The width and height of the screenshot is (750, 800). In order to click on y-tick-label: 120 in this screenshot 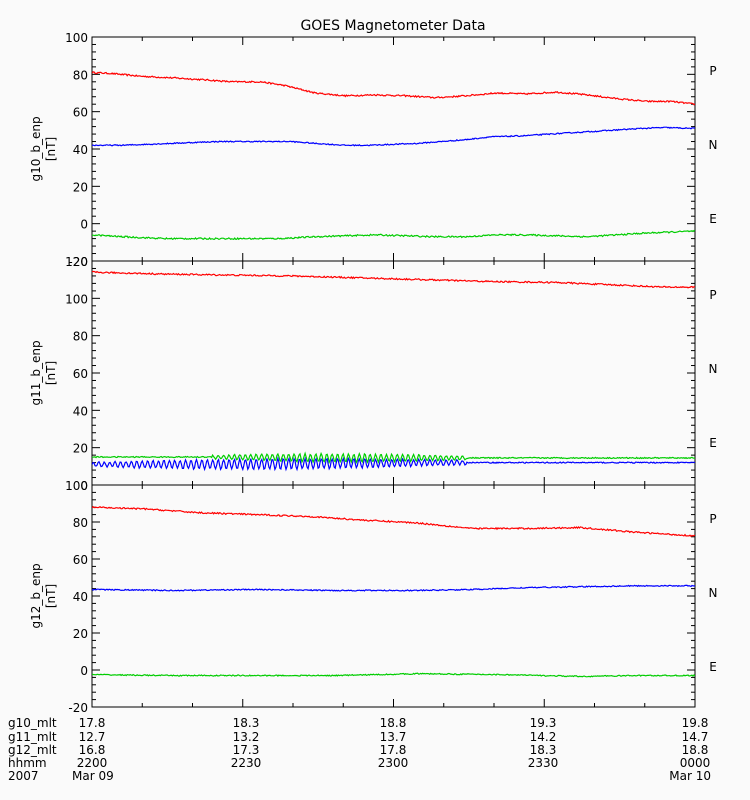, I will do `click(76, 262)`.